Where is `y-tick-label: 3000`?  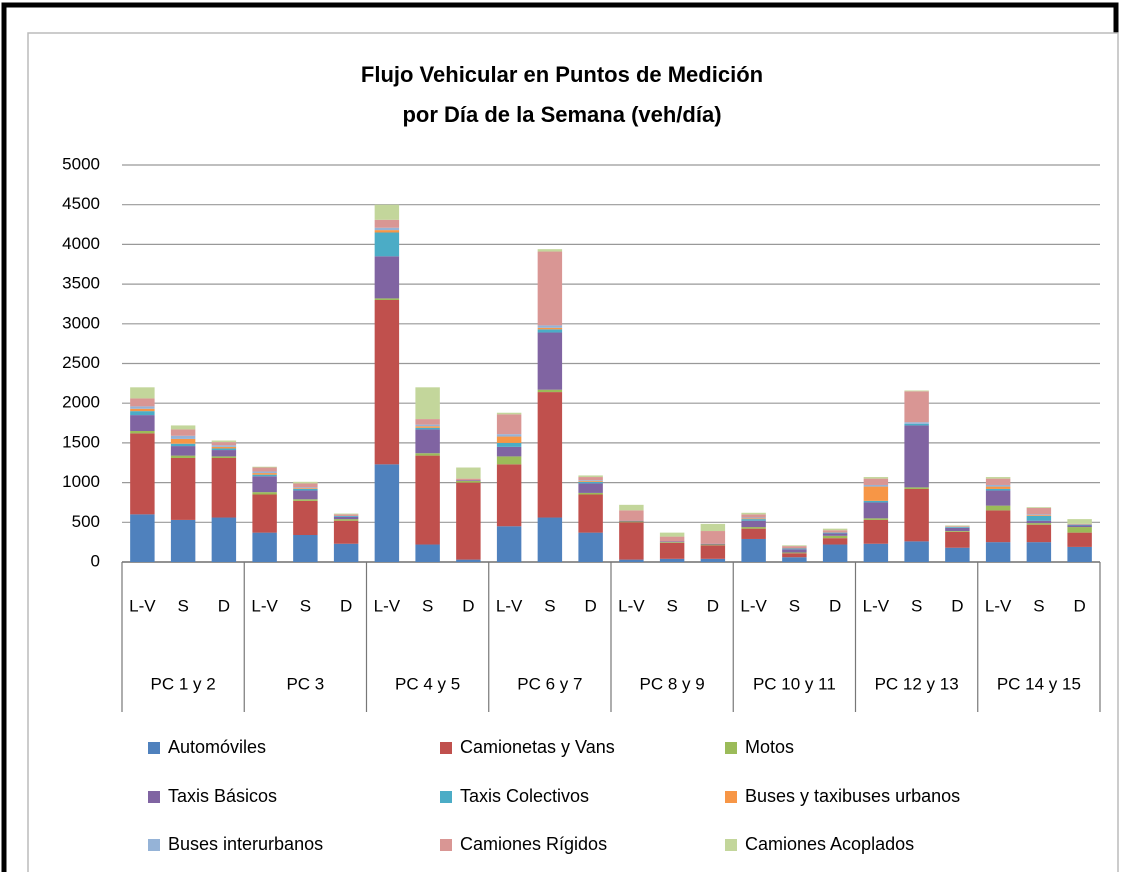 y-tick-label: 3000 is located at coordinates (81, 322).